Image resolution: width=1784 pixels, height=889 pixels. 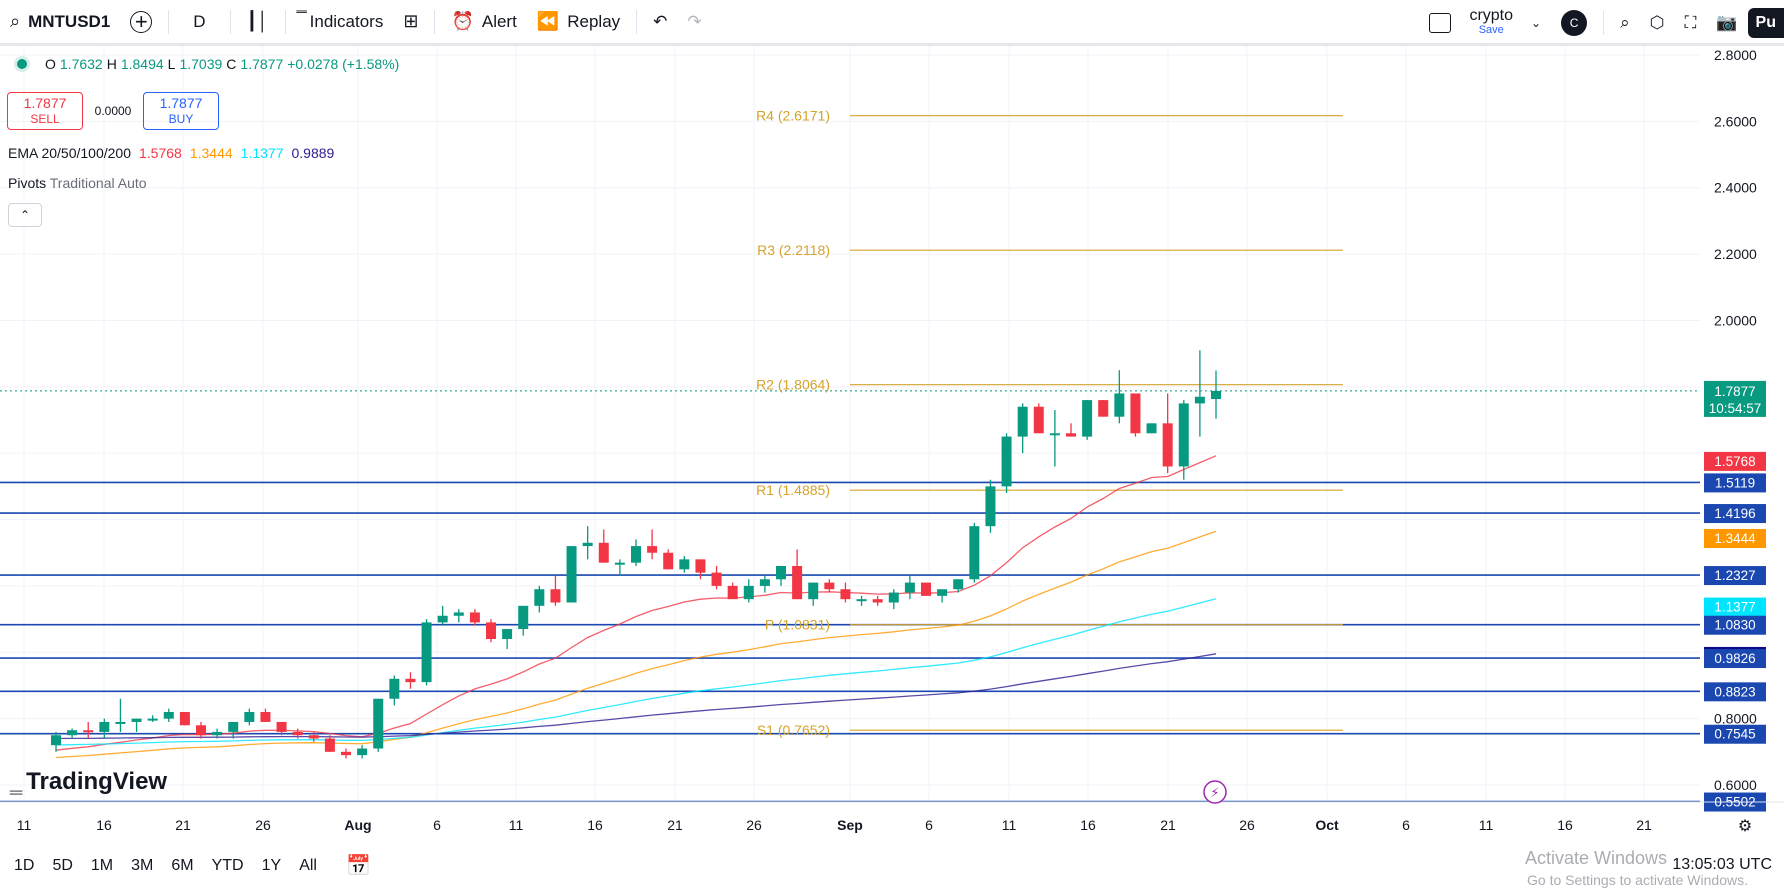 What do you see at coordinates (77, 183) in the screenshot?
I see `pivots-legend: Pivots Traditional Auto` at bounding box center [77, 183].